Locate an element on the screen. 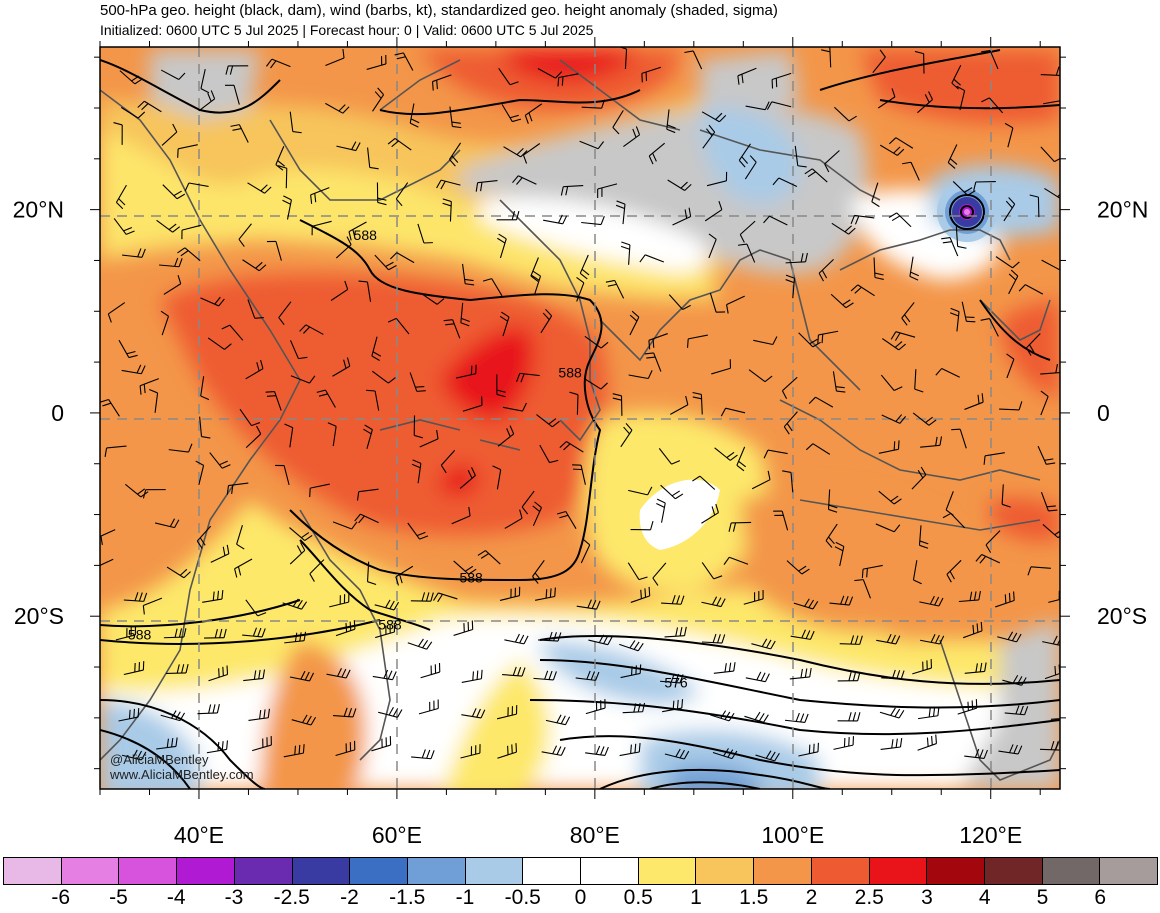 This screenshot has width=1160, height=913. credit-url: www.AliciaMBentley.com is located at coordinates (182, 774).